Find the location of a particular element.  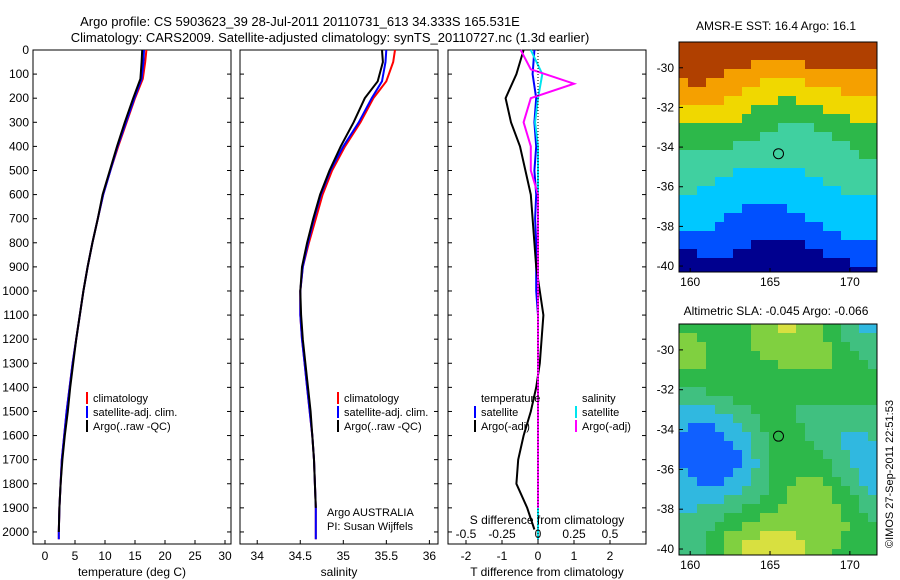

depth-tick-label: 2000 is located at coordinates (15, 532).